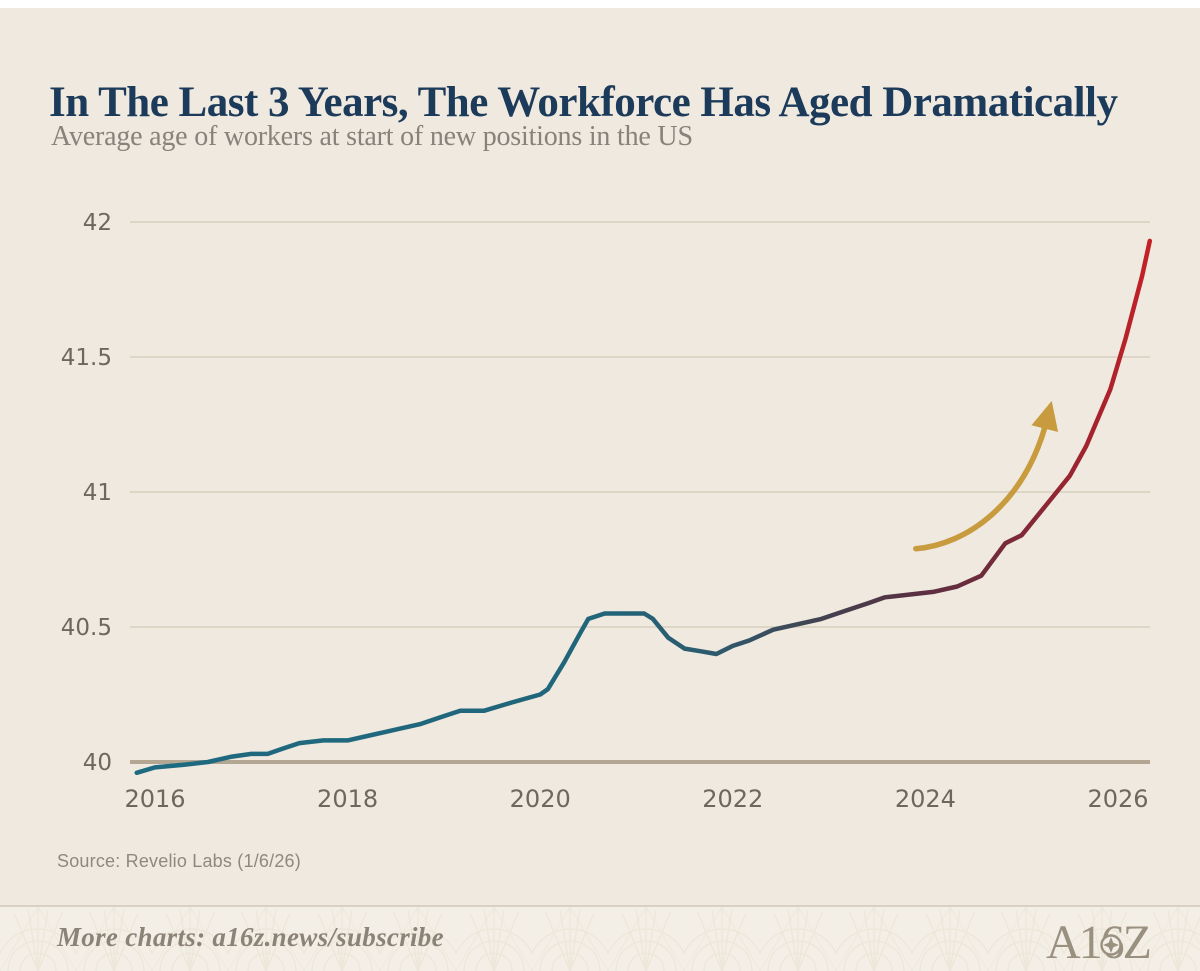  I want to click on a16z-logo: A16Z, so click(1099, 942).